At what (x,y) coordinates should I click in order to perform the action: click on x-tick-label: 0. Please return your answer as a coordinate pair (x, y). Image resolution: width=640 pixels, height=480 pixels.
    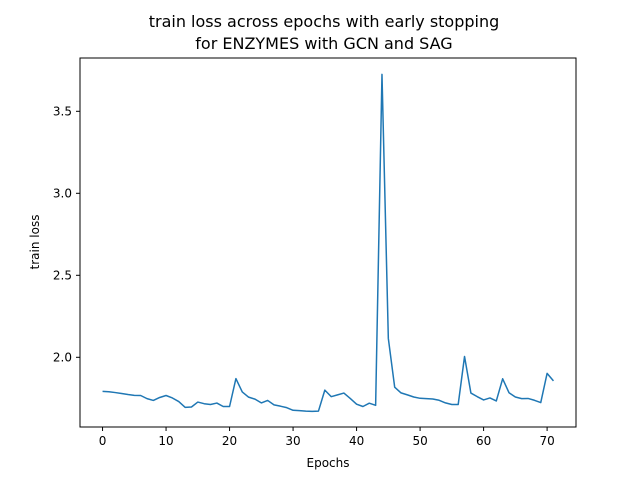
    Looking at the image, I should click on (103, 441).